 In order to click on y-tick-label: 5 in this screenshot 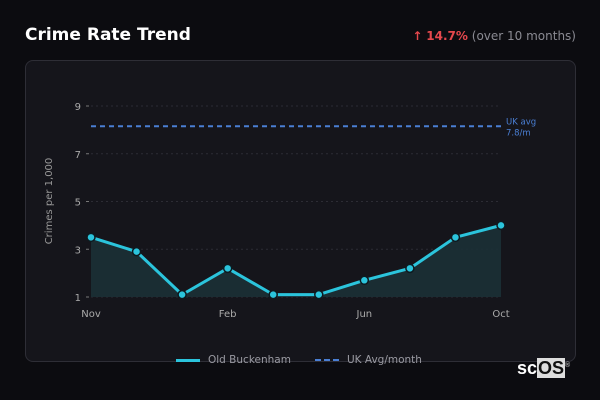, I will do `click(78, 203)`.